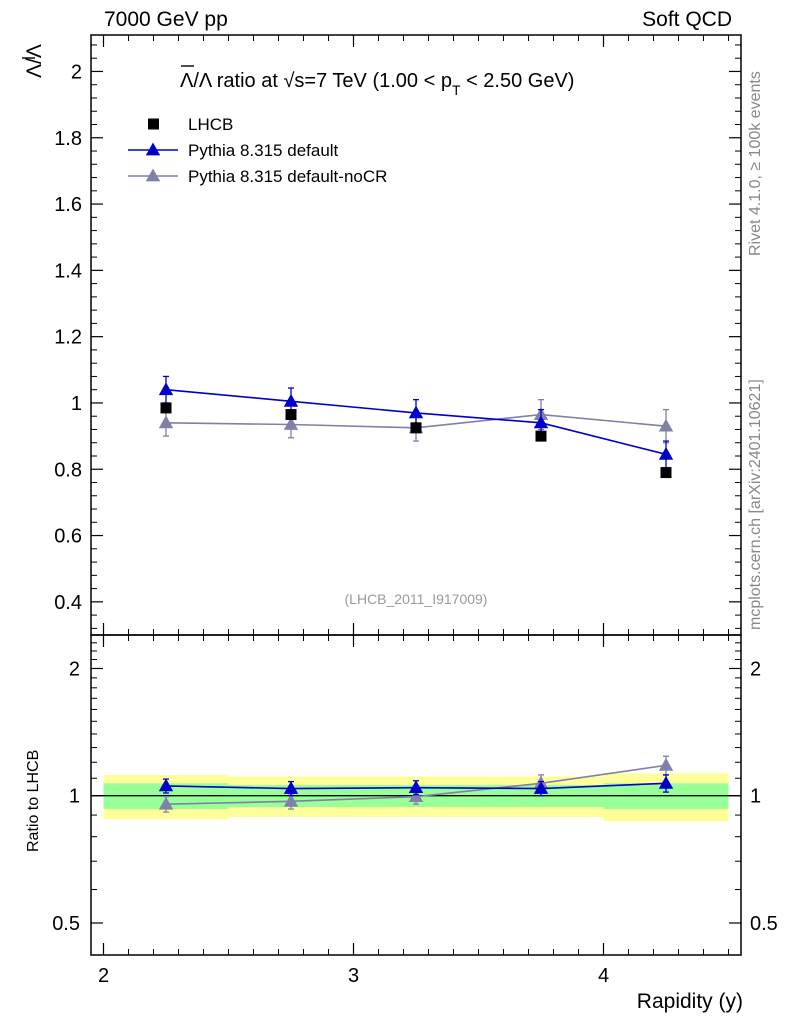 This screenshot has width=786, height=1024. What do you see at coordinates (603, 976) in the screenshot?
I see `x-tick-label: 4` at bounding box center [603, 976].